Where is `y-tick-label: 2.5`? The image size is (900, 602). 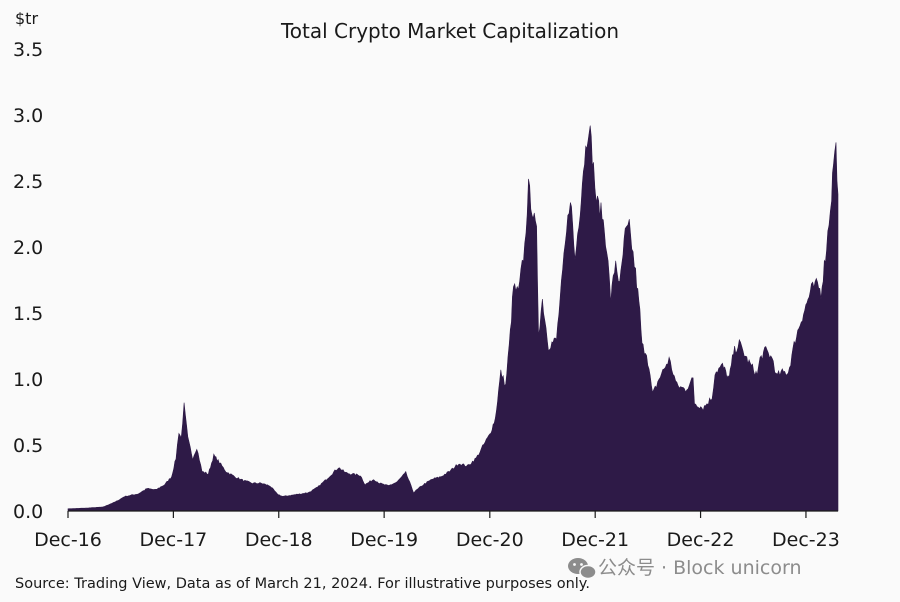 y-tick-label: 2.5 is located at coordinates (28, 182).